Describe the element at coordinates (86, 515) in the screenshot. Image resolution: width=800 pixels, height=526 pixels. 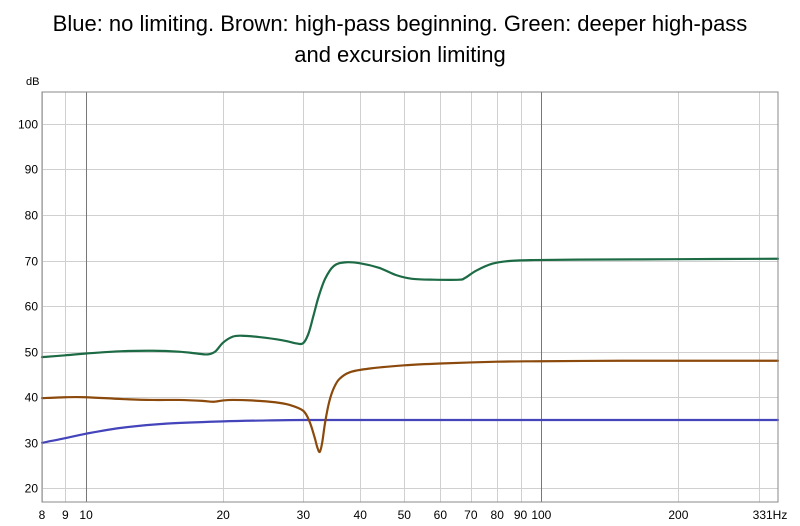
I see `x-tick-label: 10` at that location.